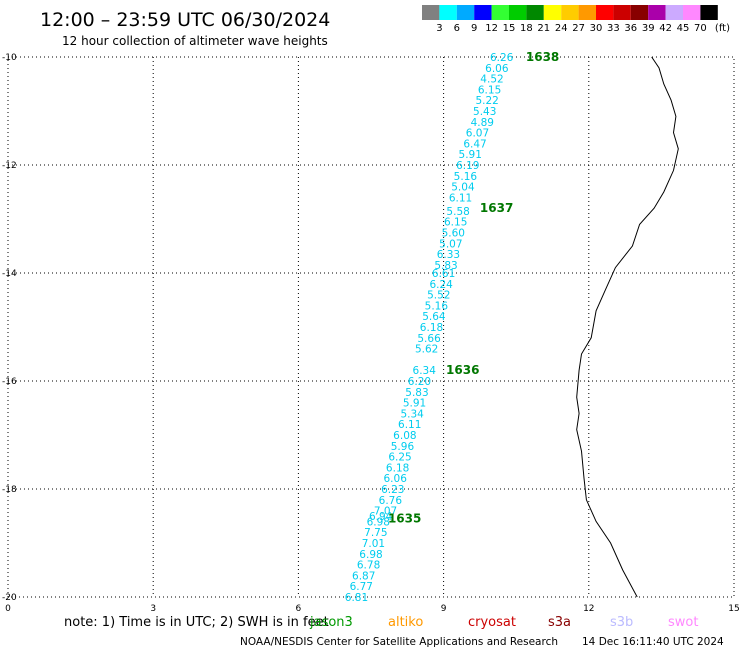 The image size is (740, 650). I want to click on wave-height-point: 6.23, so click(392, 490).